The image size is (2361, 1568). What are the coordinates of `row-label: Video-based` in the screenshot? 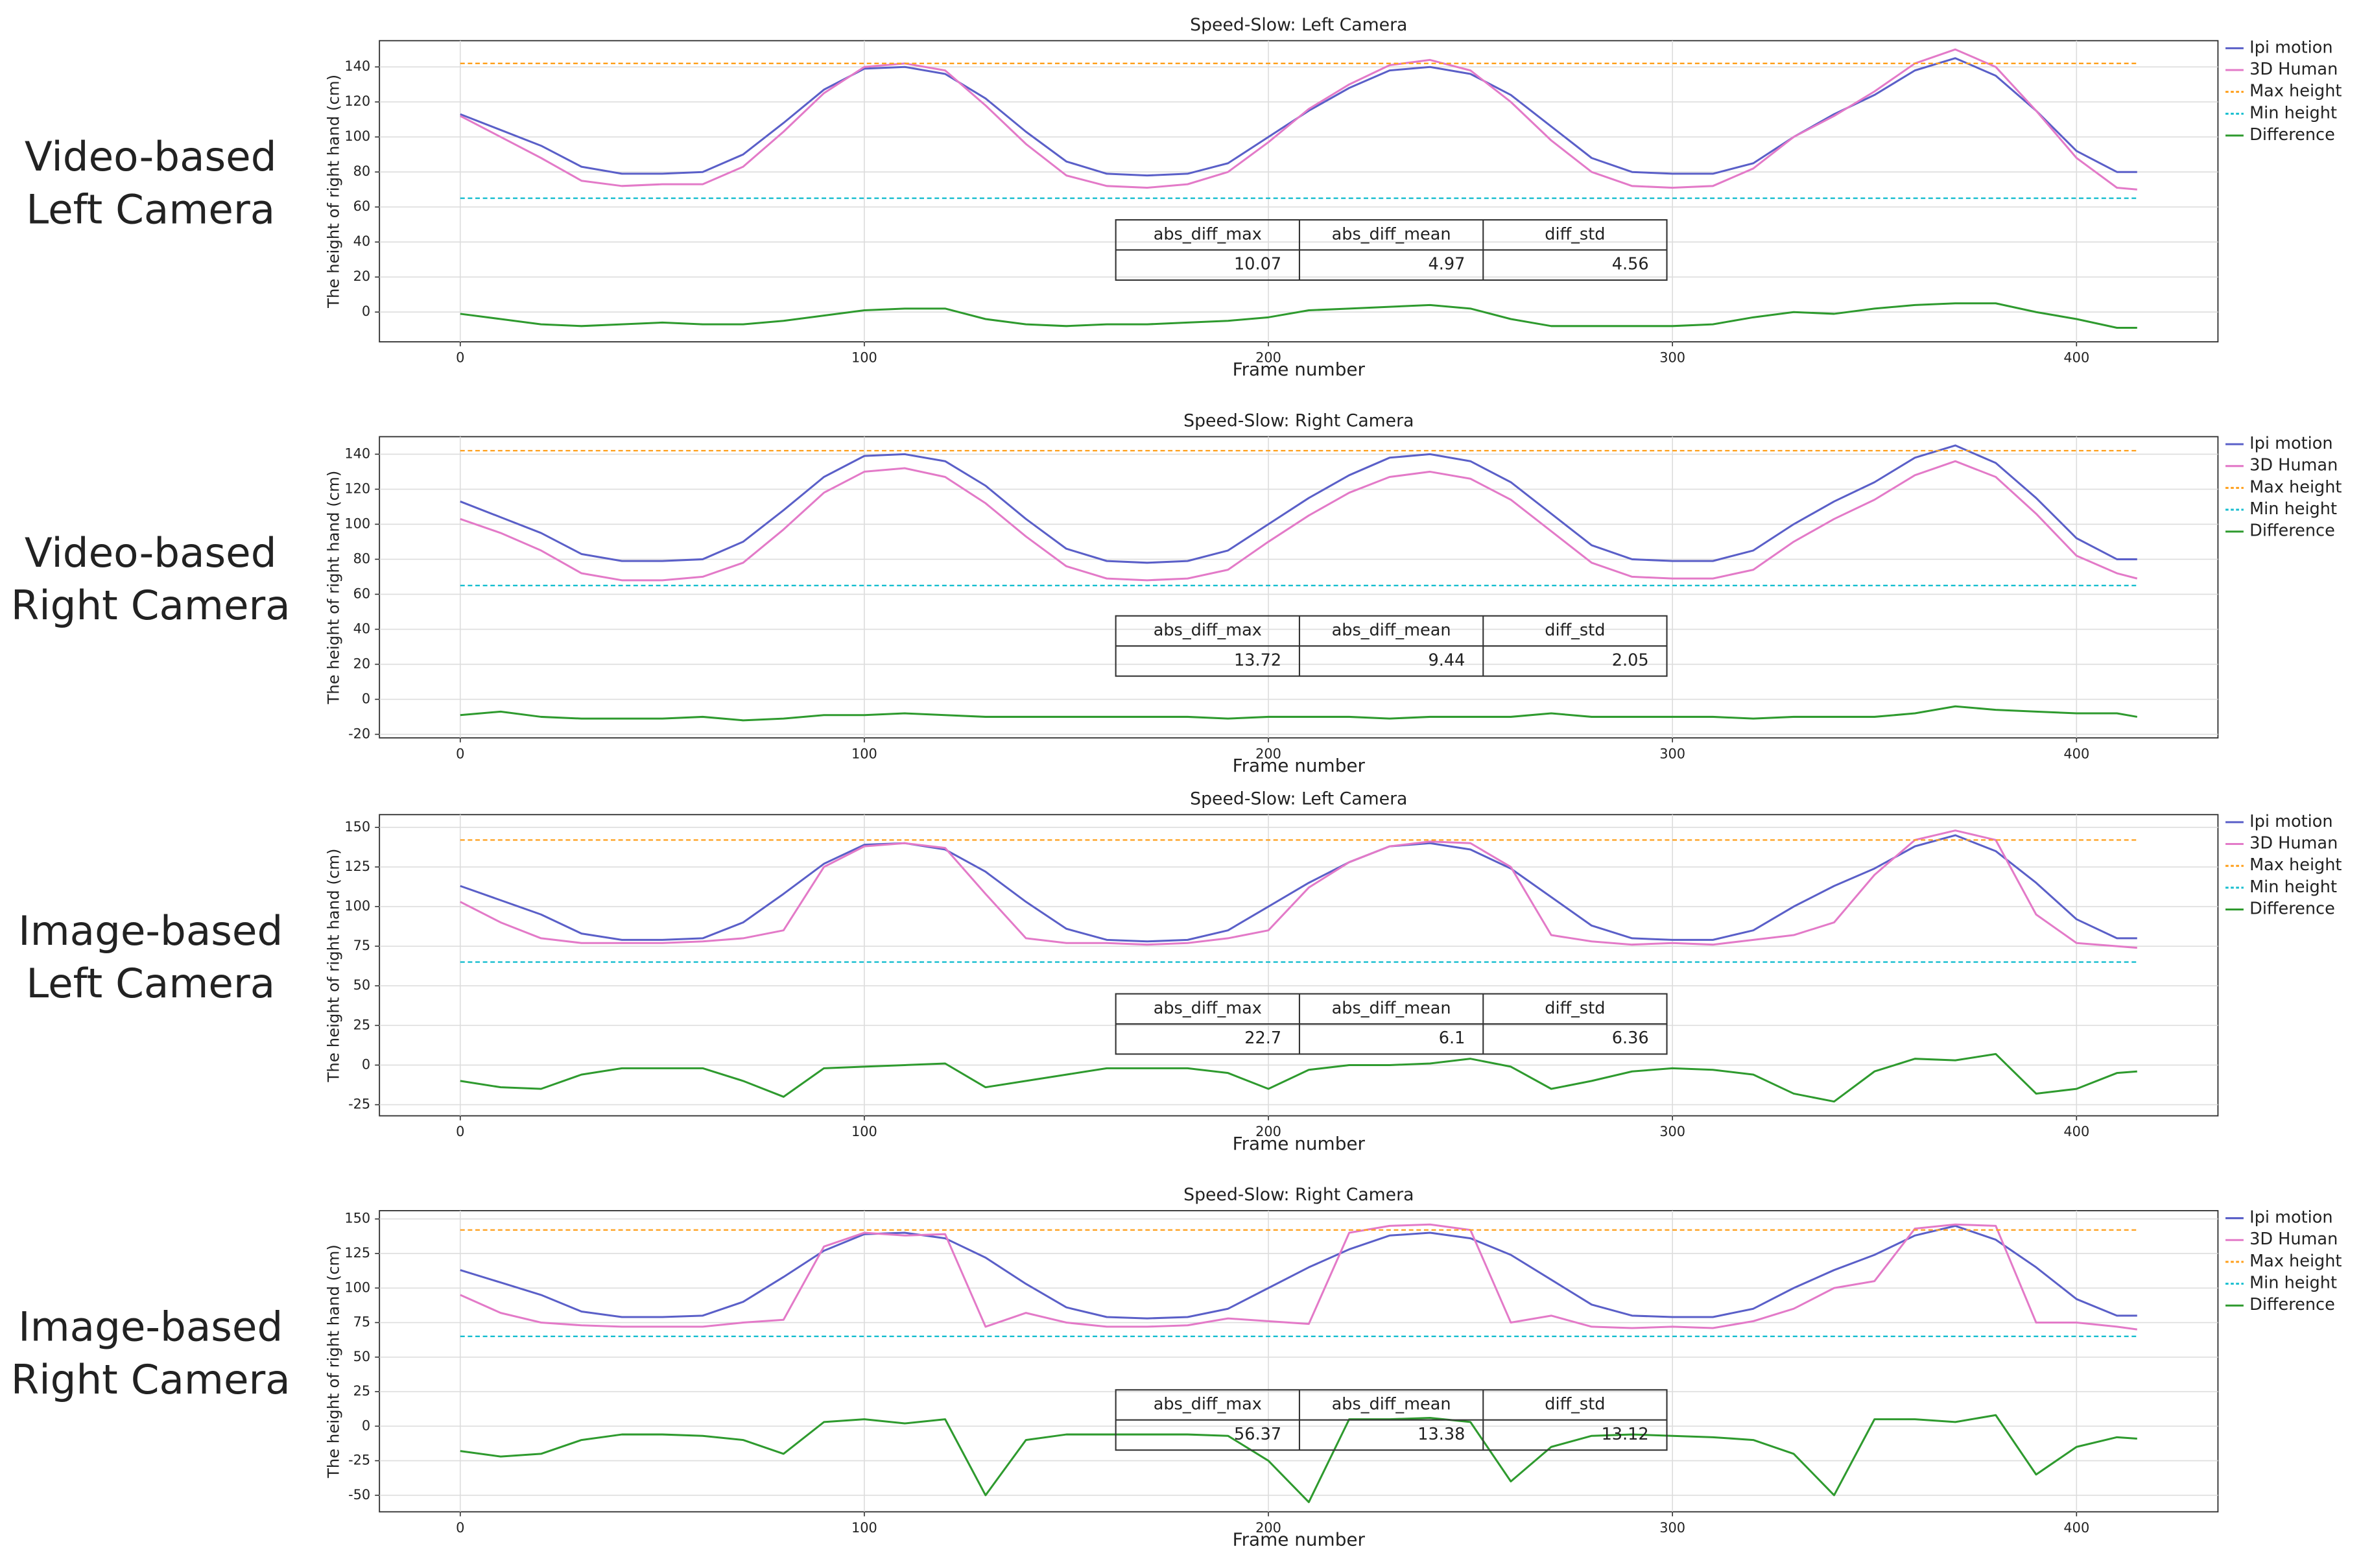 It's located at (151, 156).